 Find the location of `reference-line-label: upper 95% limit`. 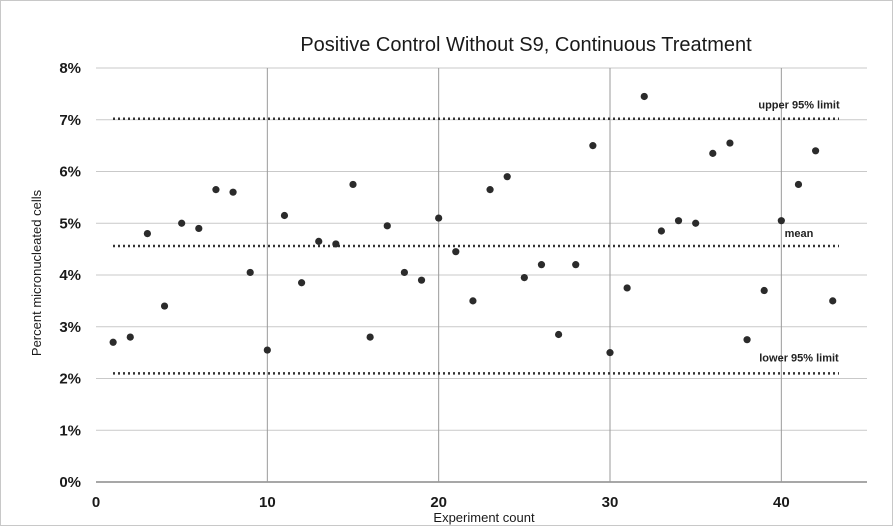

reference-line-label: upper 95% limit is located at coordinates (799, 106).